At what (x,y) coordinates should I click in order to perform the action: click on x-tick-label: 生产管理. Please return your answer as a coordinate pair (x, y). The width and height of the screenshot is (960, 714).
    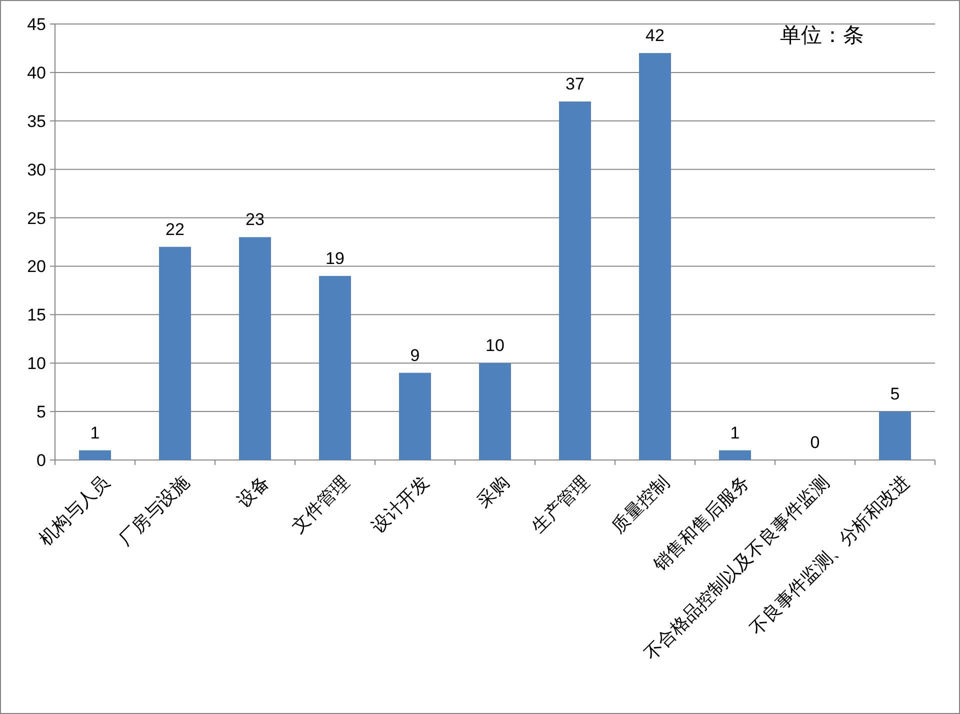
    Looking at the image, I should click on (560, 504).